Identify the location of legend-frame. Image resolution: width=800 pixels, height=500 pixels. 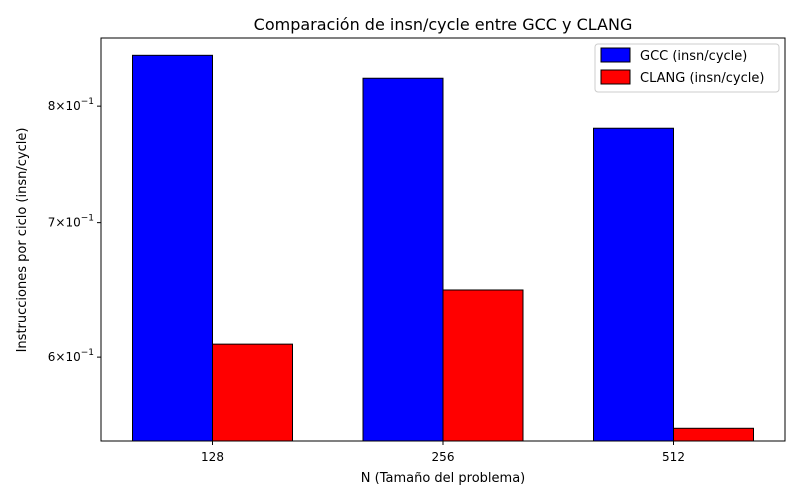
(687, 68).